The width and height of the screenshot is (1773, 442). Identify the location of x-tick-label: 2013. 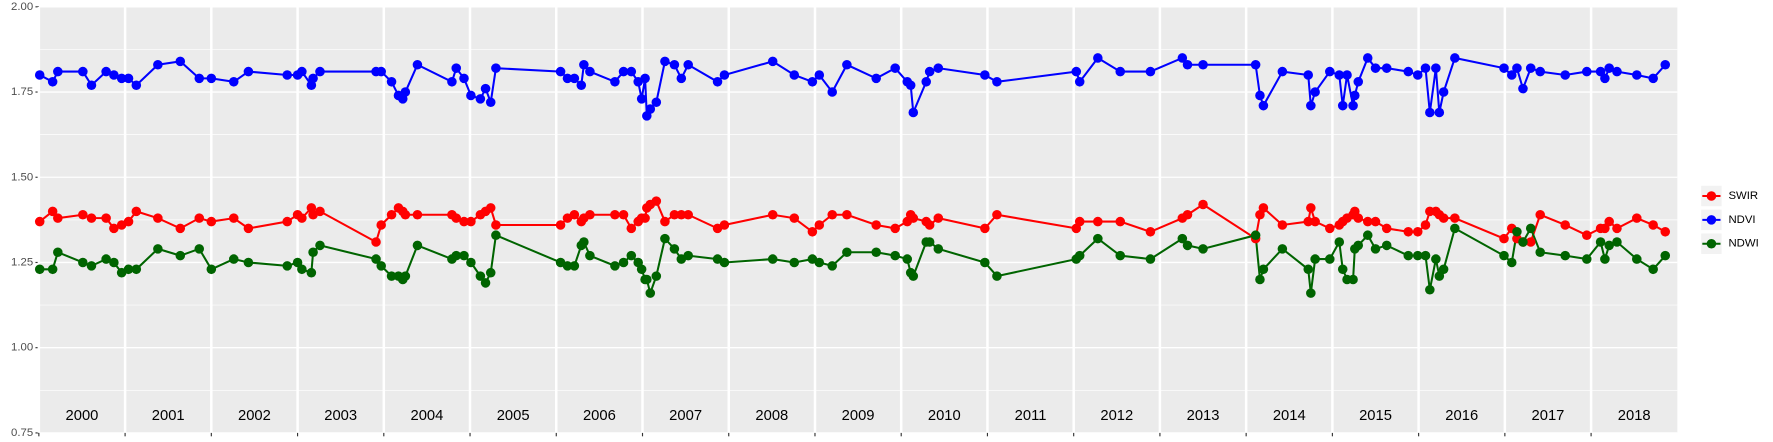
(1203, 416).